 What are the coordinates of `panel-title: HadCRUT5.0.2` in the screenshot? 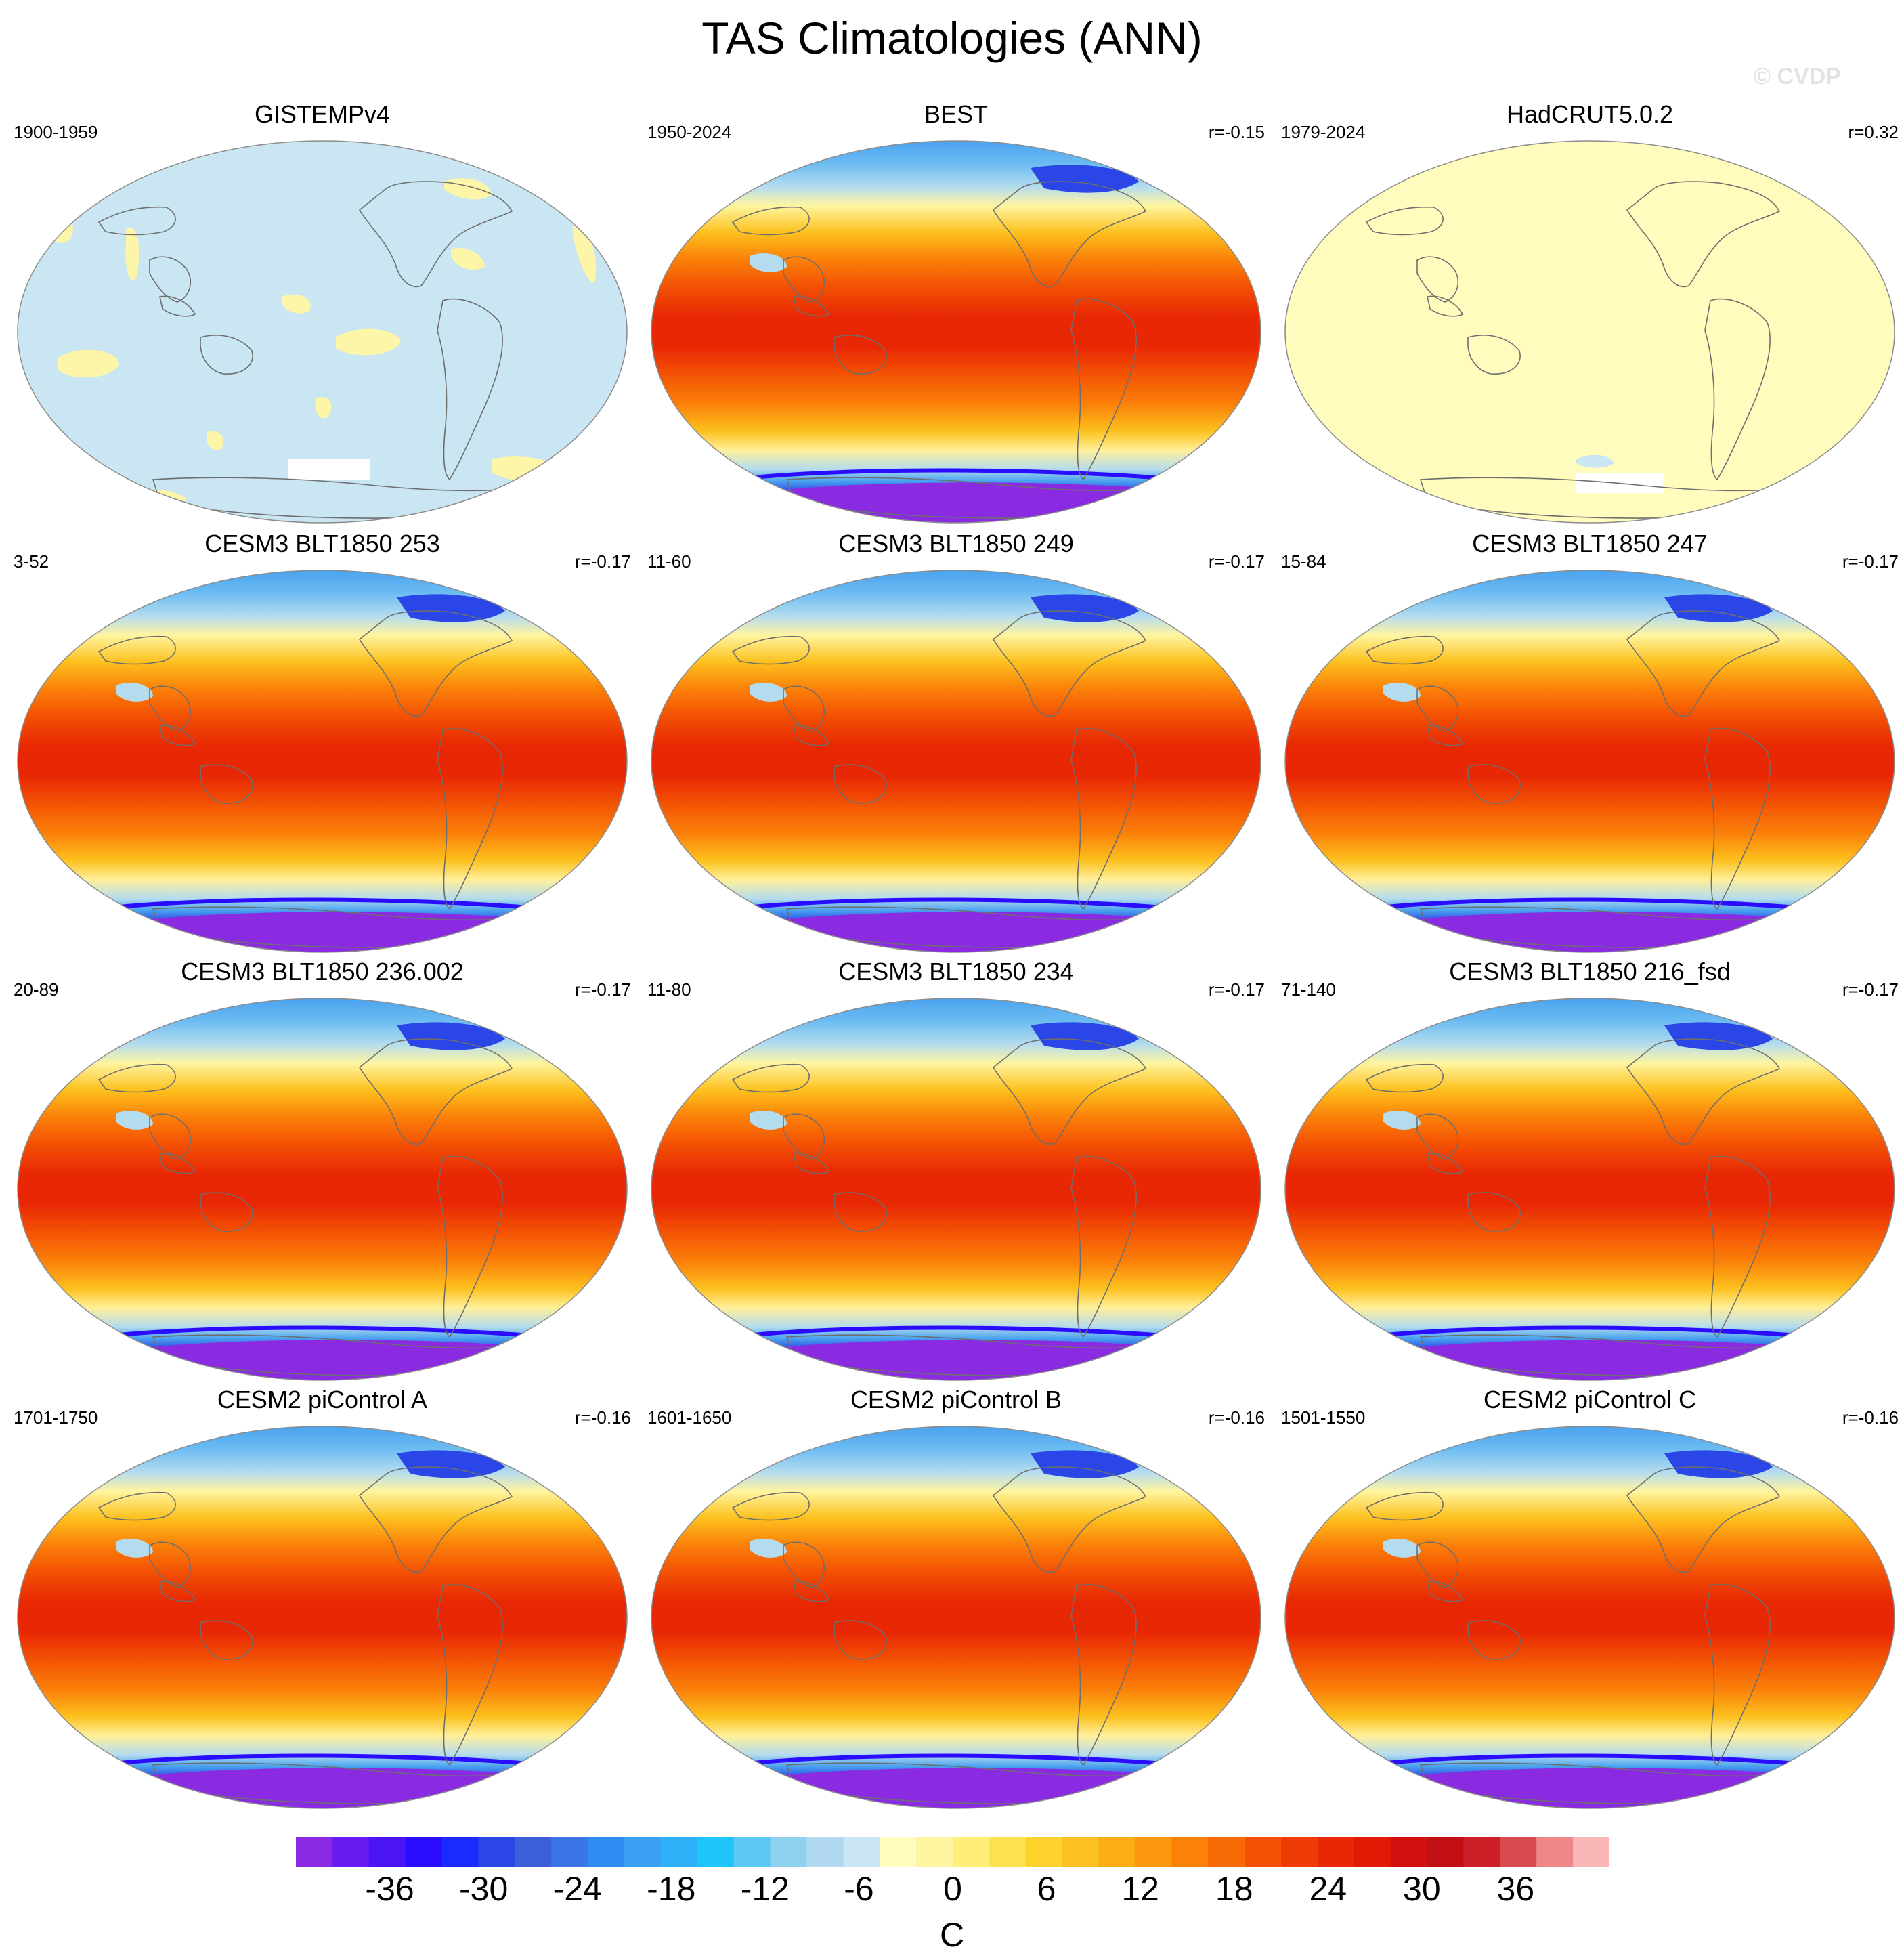 It's located at (1590, 114).